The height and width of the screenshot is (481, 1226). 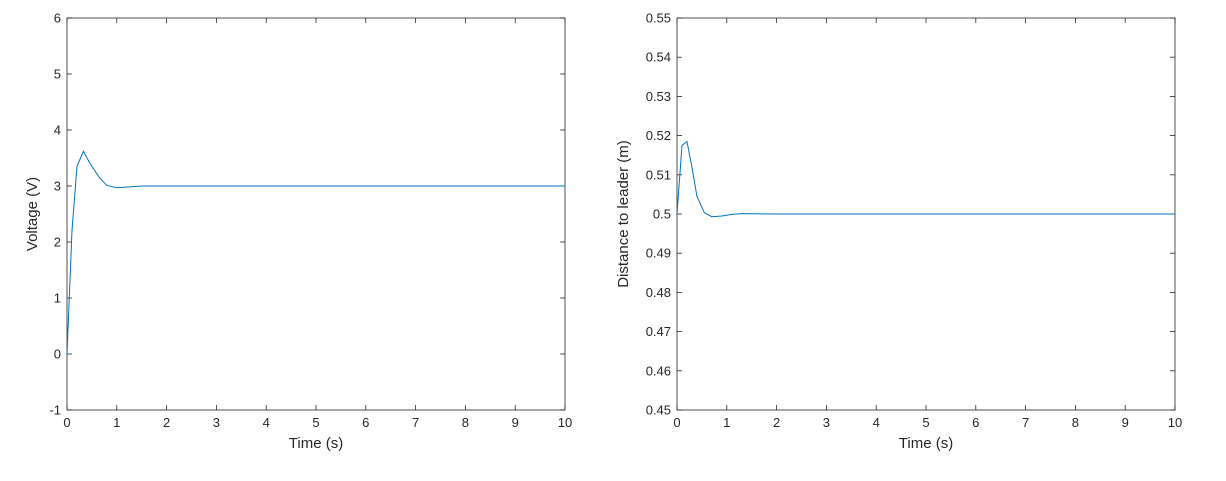 What do you see at coordinates (55, 410) in the screenshot?
I see `y-tick-label: -1` at bounding box center [55, 410].